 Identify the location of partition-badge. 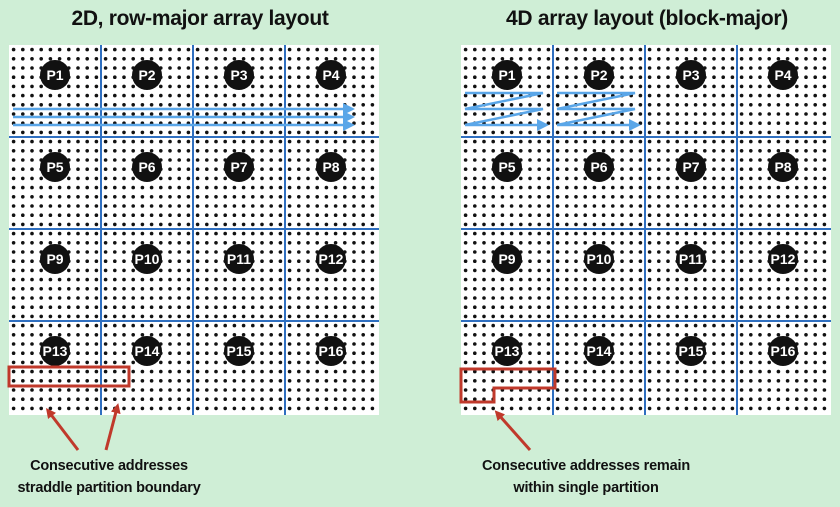
(691, 75).